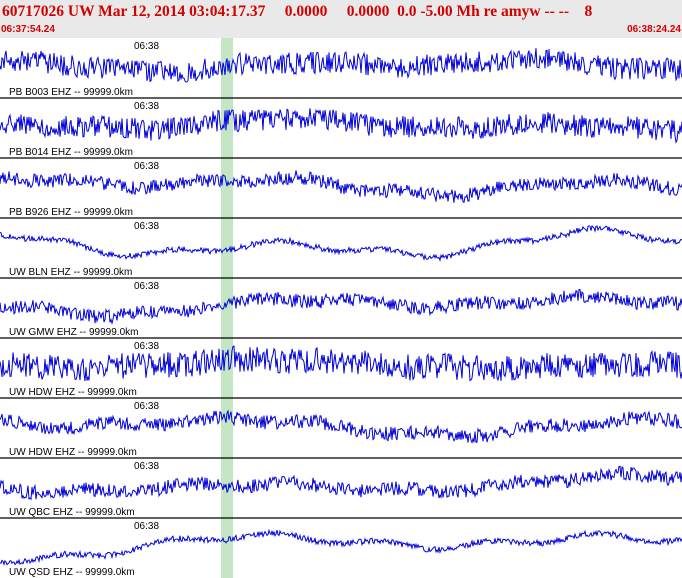 The image size is (682, 578). What do you see at coordinates (654, 29) in the screenshot?
I see `window-end-time: 06:38:24.24` at bounding box center [654, 29].